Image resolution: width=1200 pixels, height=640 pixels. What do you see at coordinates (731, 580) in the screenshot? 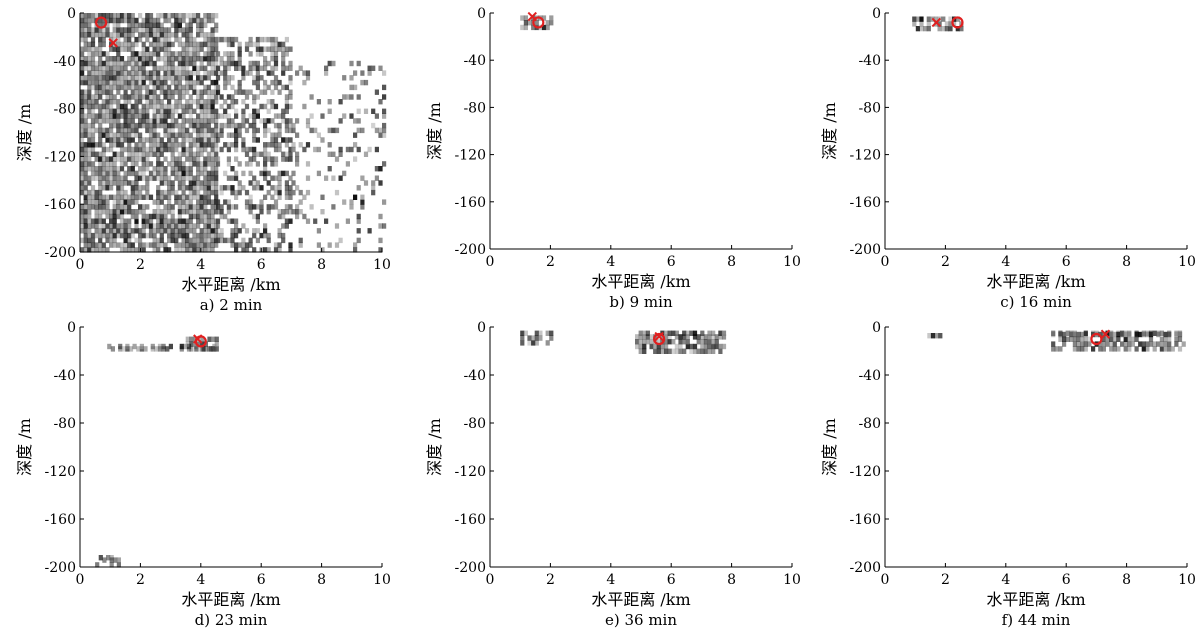
I see `x-tick-label: 8` at bounding box center [731, 580].